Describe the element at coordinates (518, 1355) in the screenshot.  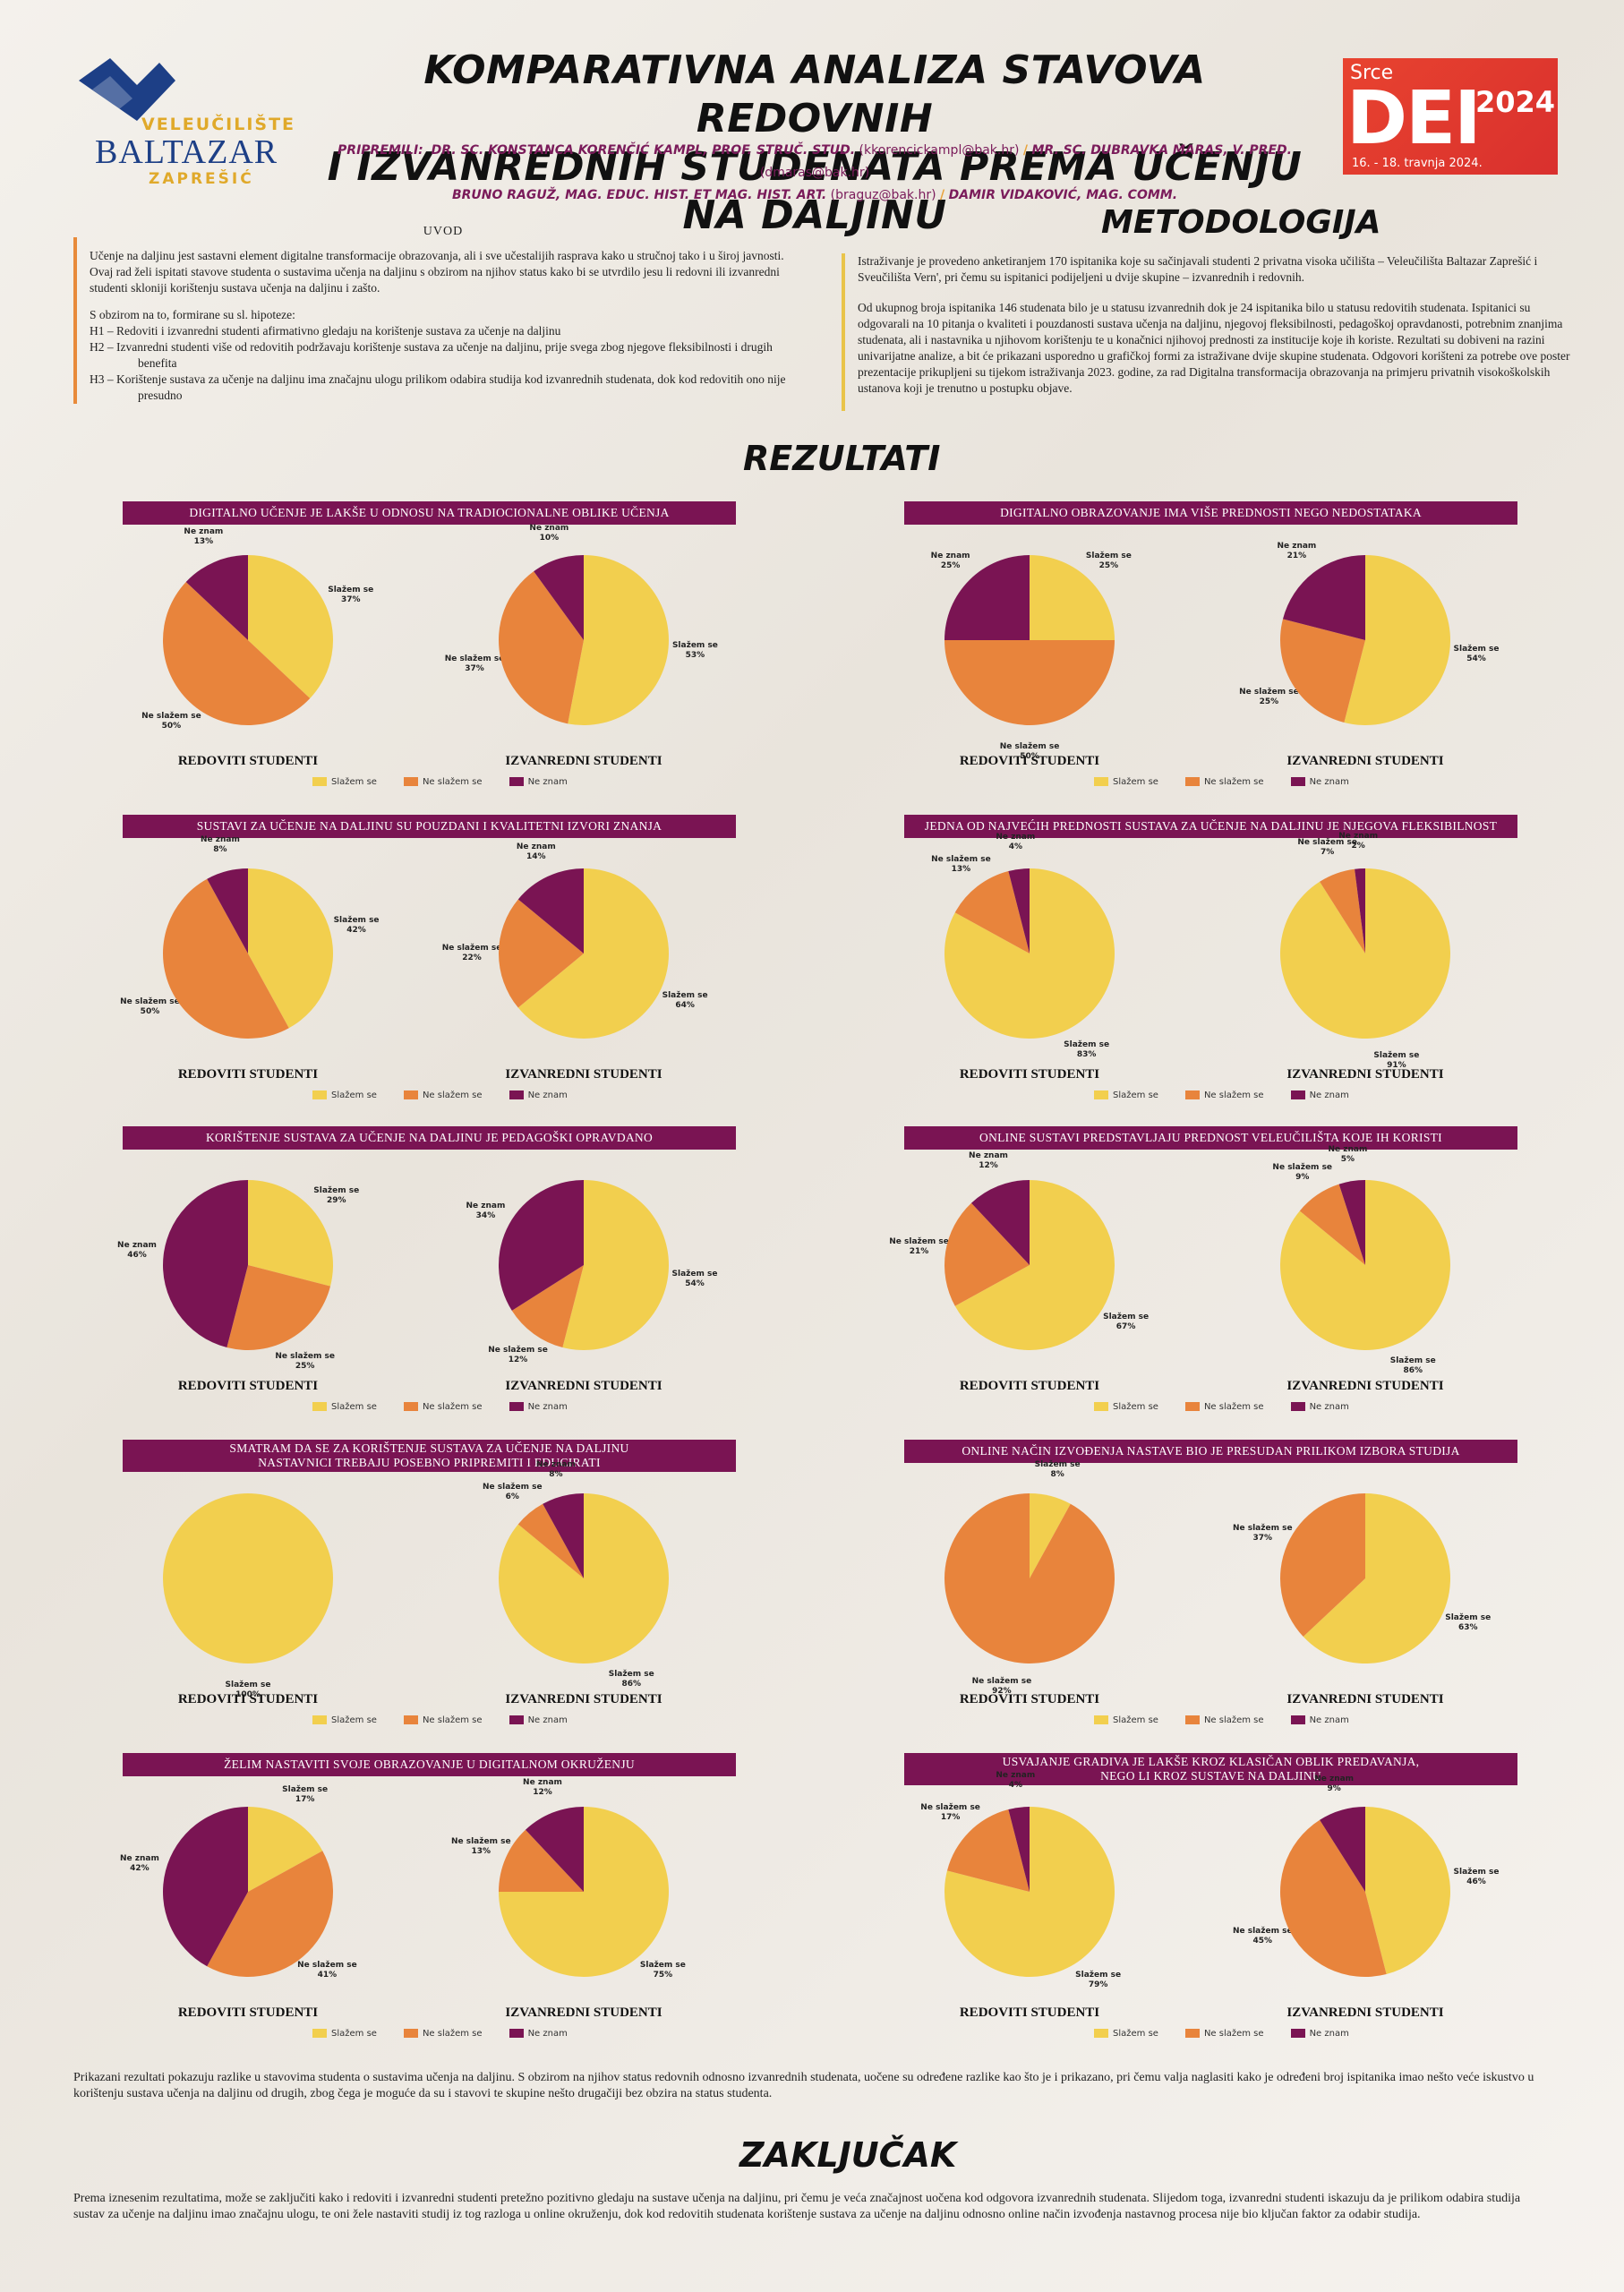
I see `pie-data-label: Ne slažem se 12%` at that location.